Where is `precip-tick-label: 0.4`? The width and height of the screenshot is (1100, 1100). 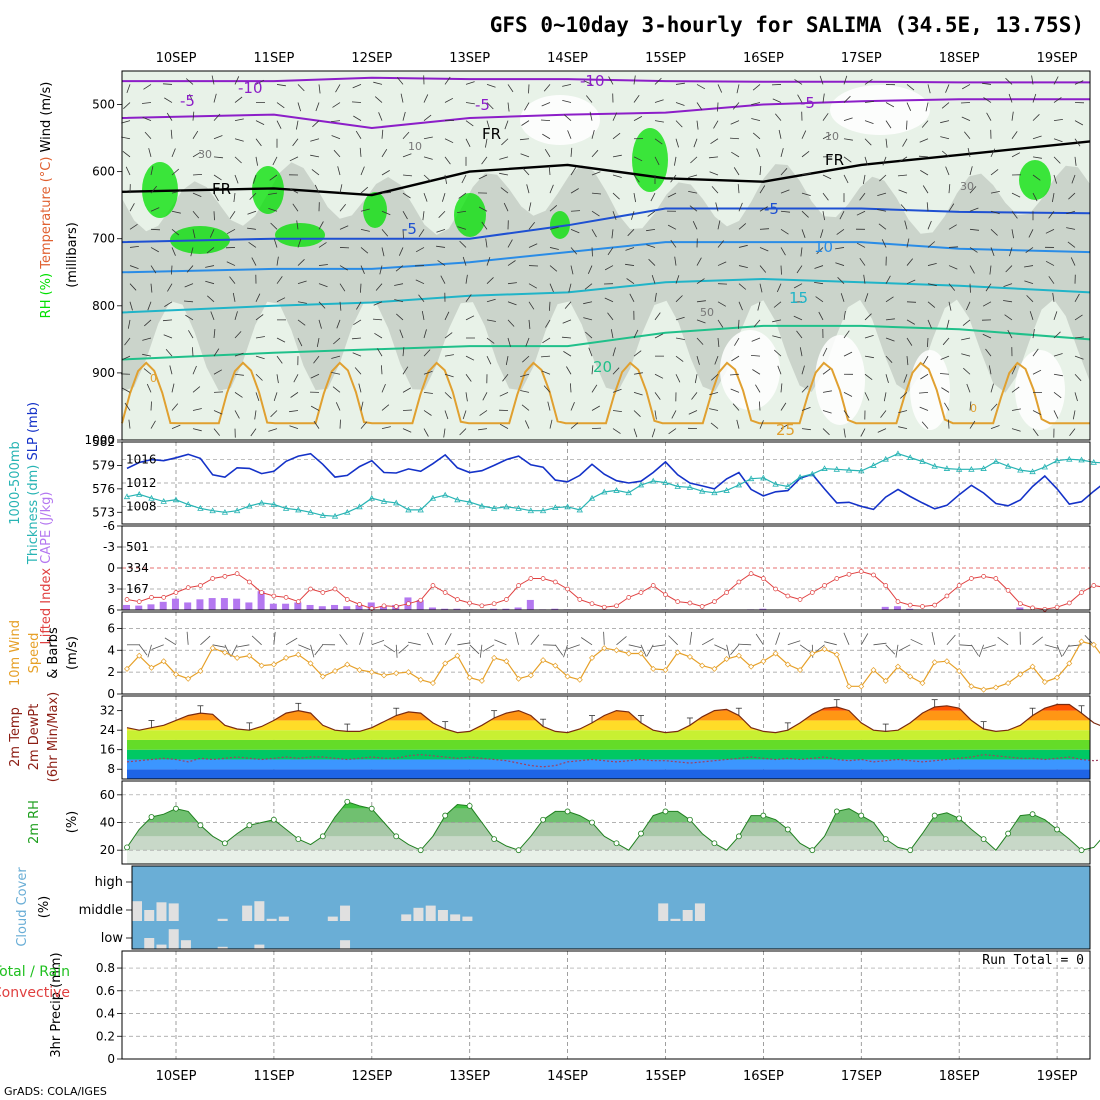
precip-tick-label: 0.4 is located at coordinates (105, 1014).